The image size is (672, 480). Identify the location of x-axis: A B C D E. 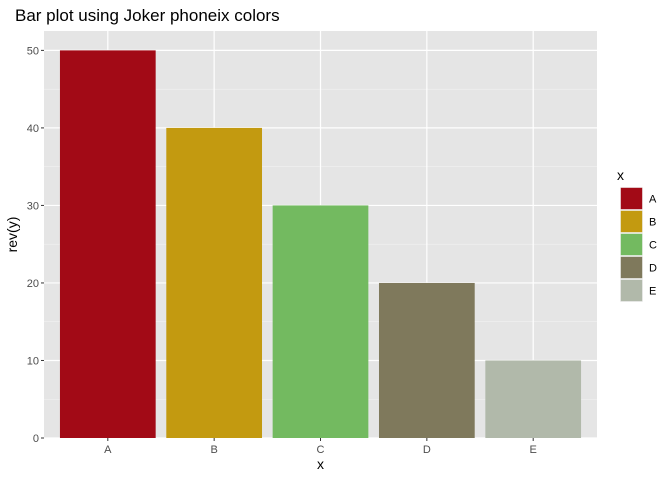
(320, 447).